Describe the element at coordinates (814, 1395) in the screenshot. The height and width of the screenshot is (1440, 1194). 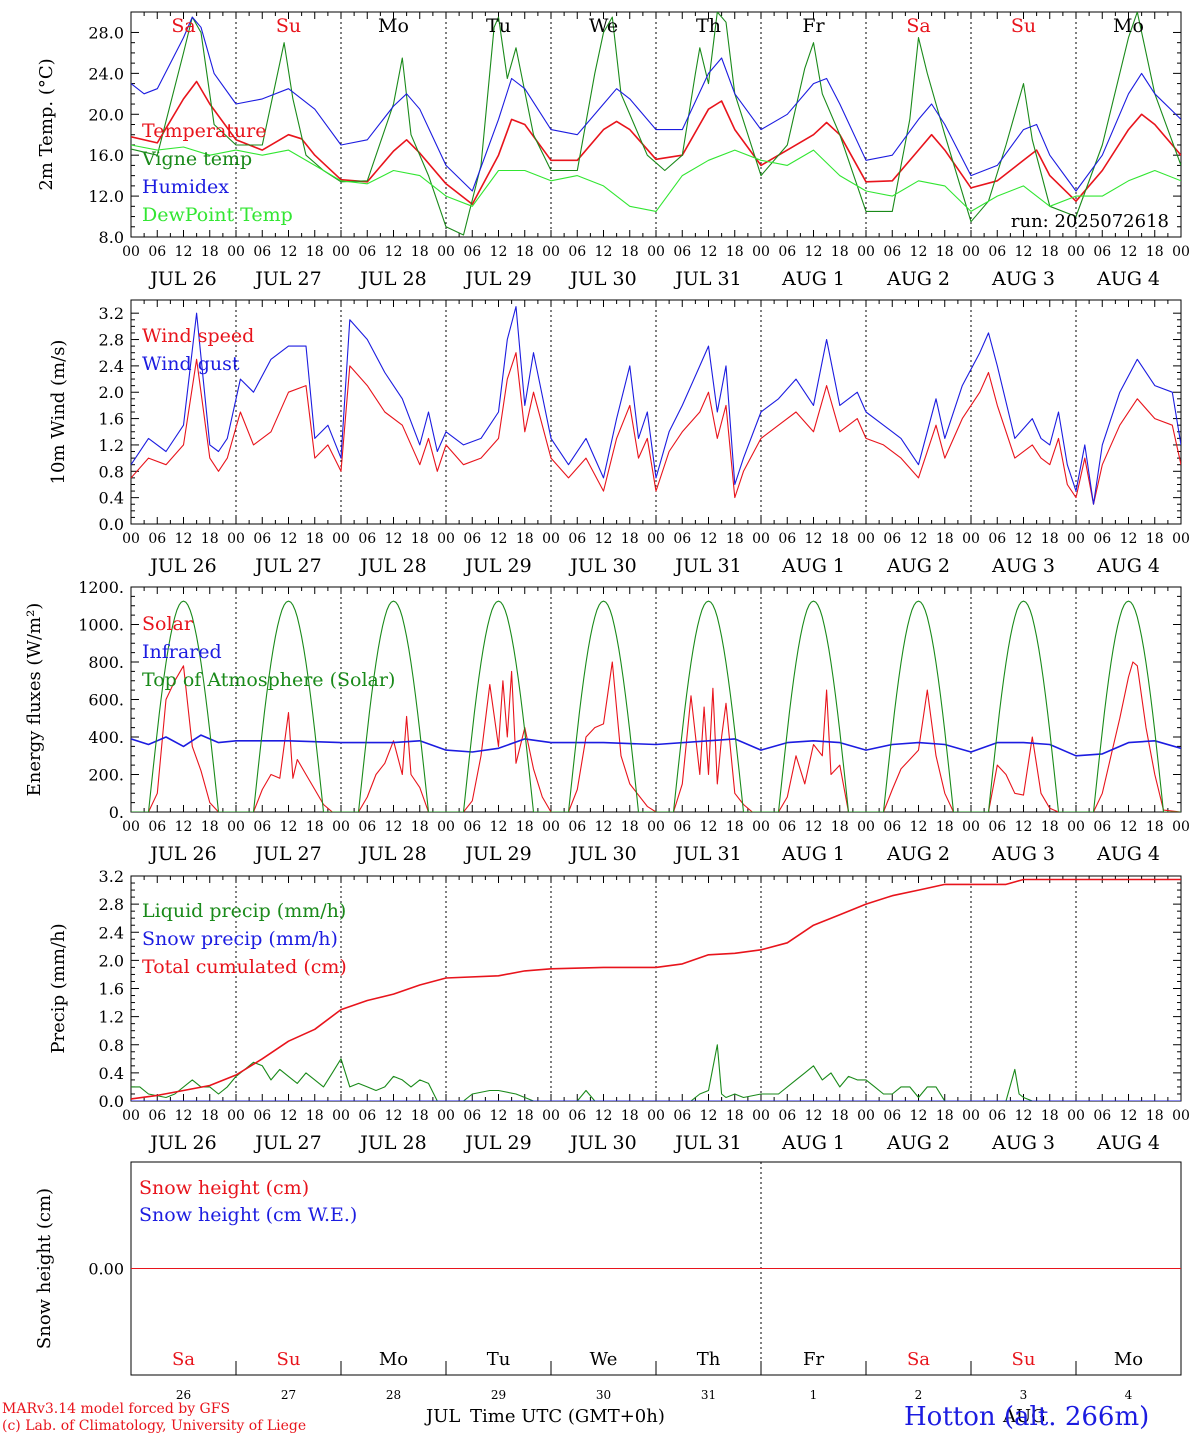
I see `day-number: 1` at that location.